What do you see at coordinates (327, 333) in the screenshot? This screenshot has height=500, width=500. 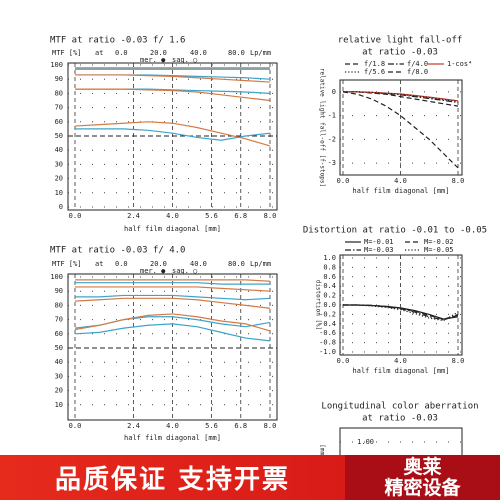 I see `y-tick-label: -0.6` at bounding box center [327, 333].